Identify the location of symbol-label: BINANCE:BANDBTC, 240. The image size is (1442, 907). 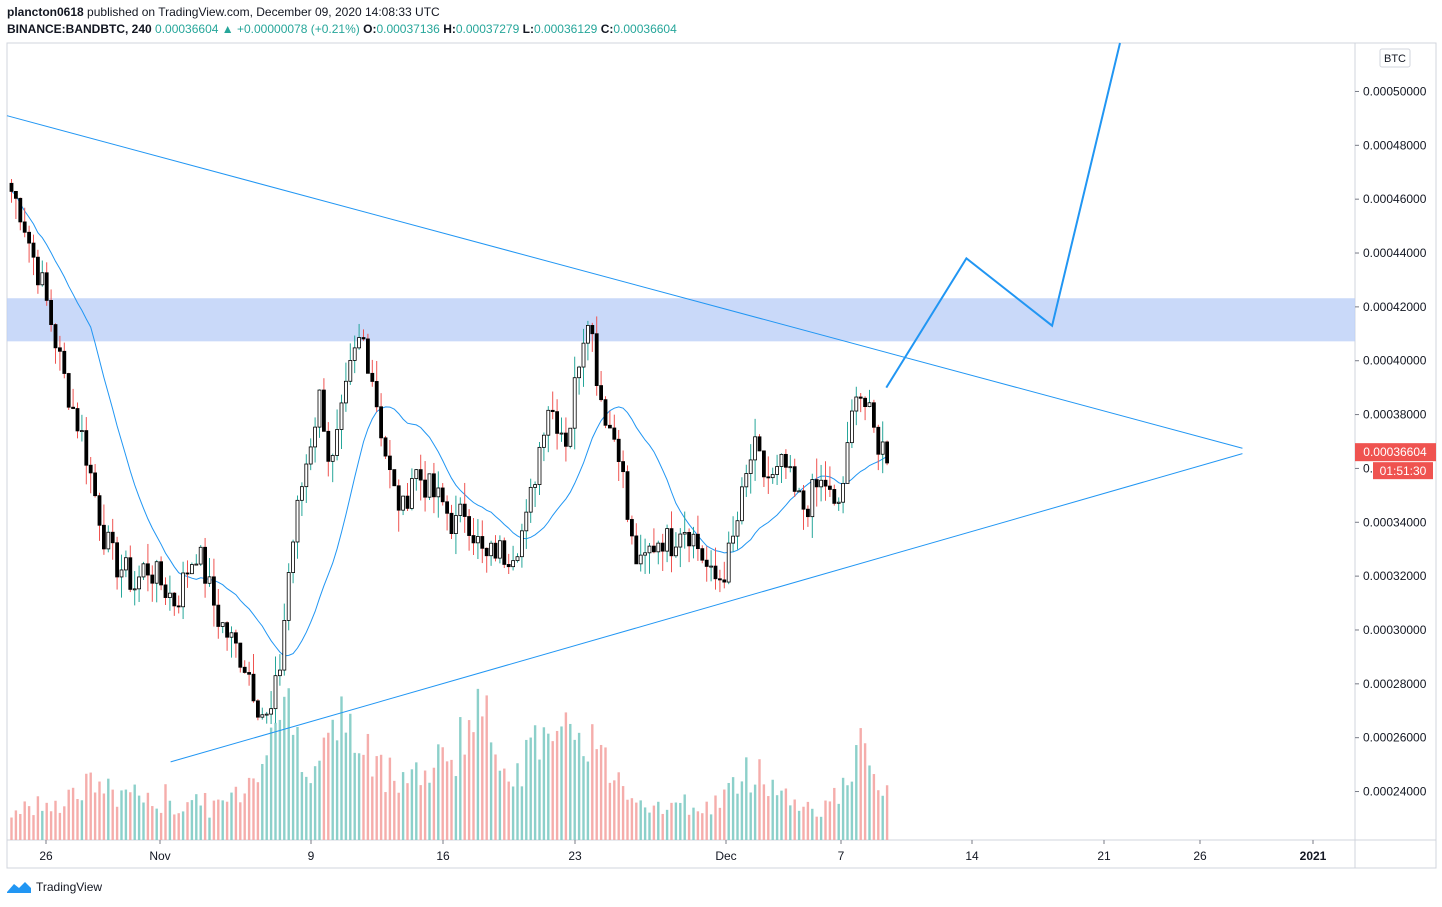
(79, 29).